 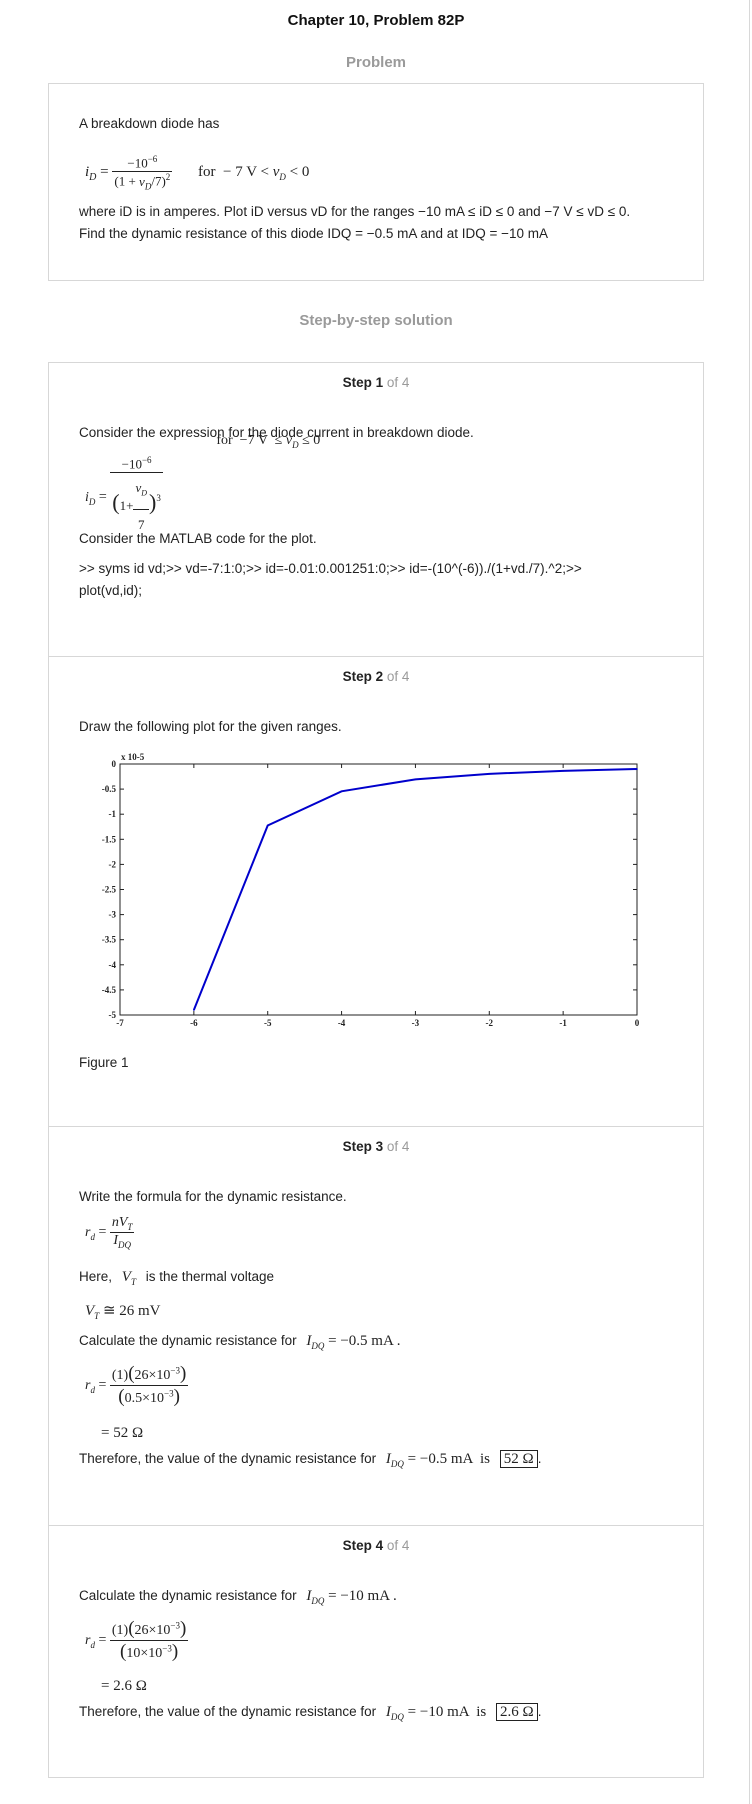 I want to click on step-label: Step 1, so click(x=363, y=382).